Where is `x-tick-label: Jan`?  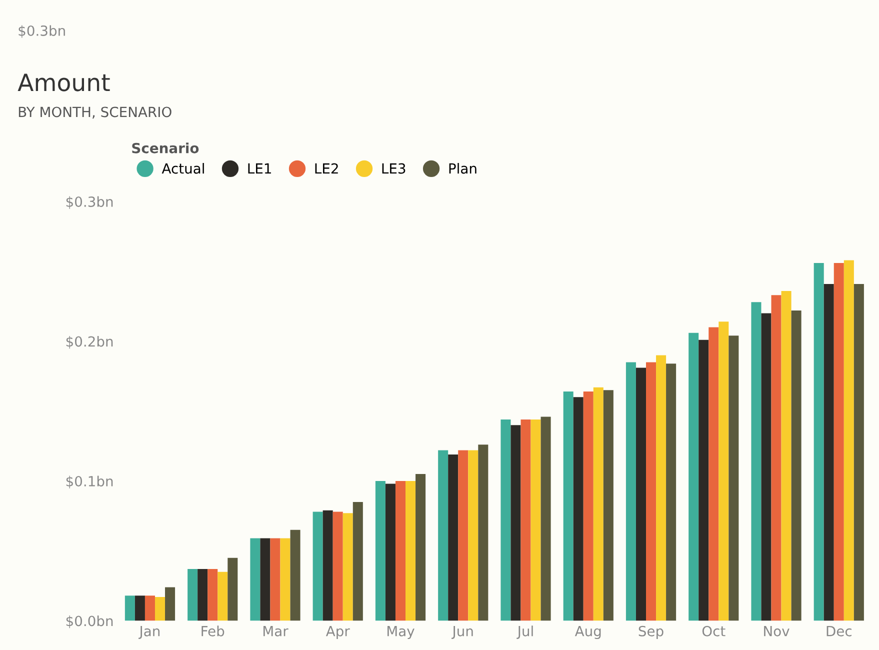 x-tick-label: Jan is located at coordinates (149, 632).